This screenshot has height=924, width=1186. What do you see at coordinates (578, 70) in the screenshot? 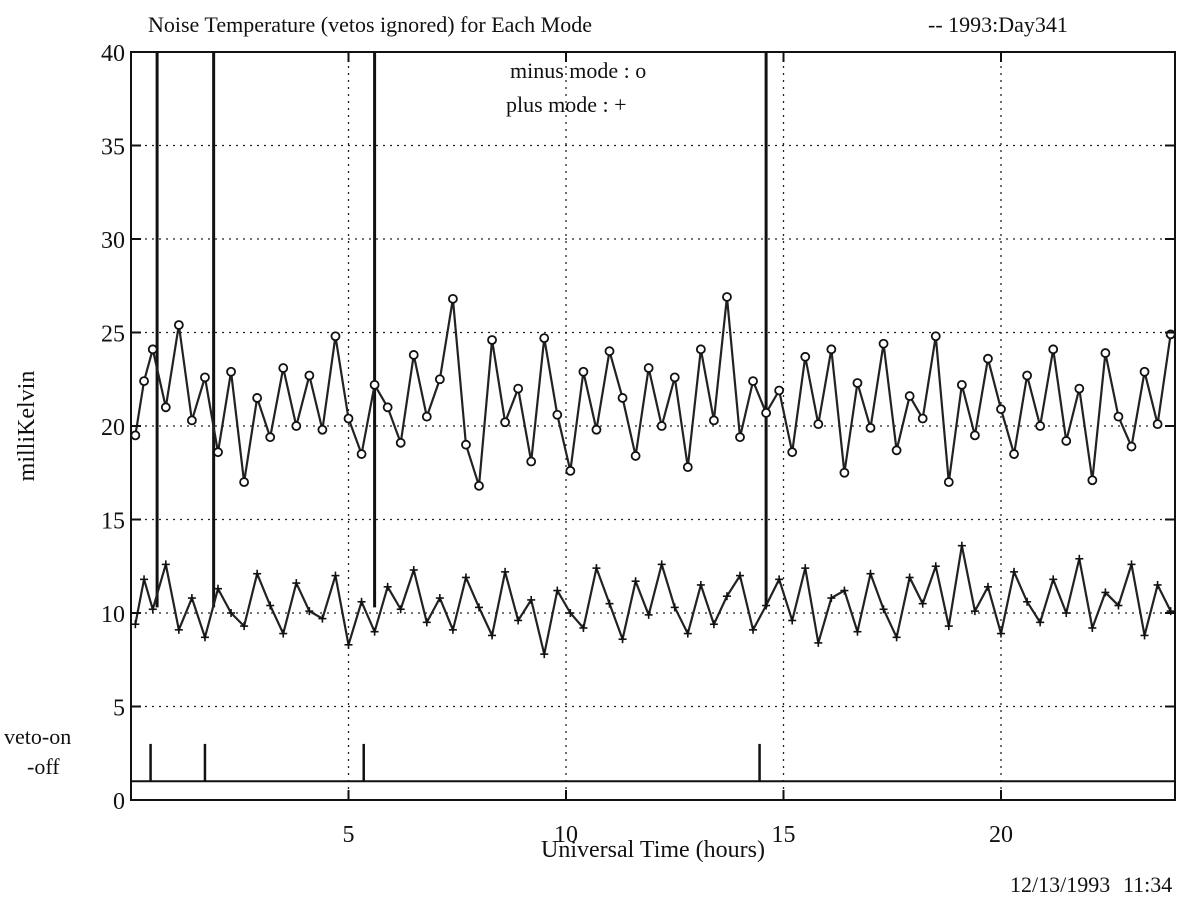
I see `legend-entry-minus: minus mode : o` at bounding box center [578, 70].